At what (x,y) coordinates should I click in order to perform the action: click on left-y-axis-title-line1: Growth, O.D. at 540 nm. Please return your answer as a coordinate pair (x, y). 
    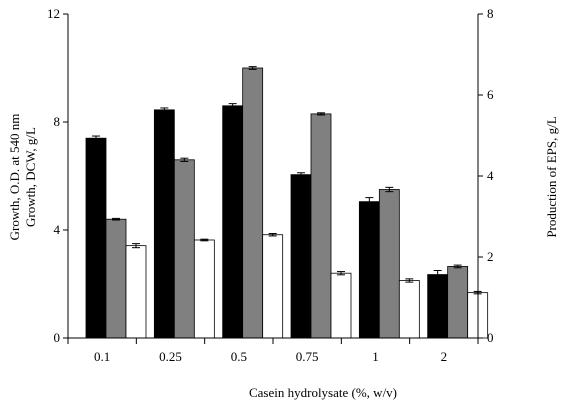
    Looking at the image, I should click on (14, 177).